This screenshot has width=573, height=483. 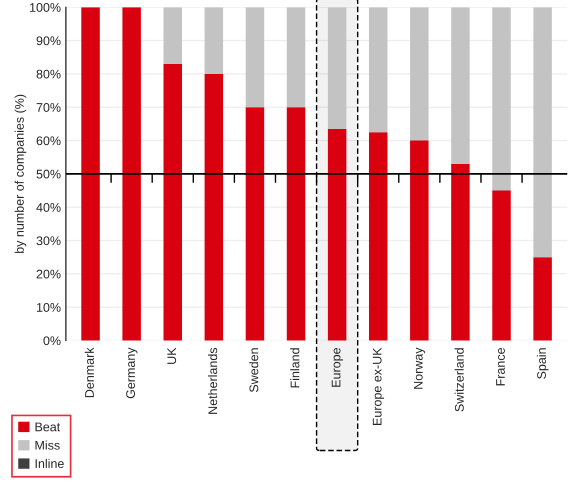 What do you see at coordinates (48, 74) in the screenshot?
I see `y-tick-label: 80%` at bounding box center [48, 74].